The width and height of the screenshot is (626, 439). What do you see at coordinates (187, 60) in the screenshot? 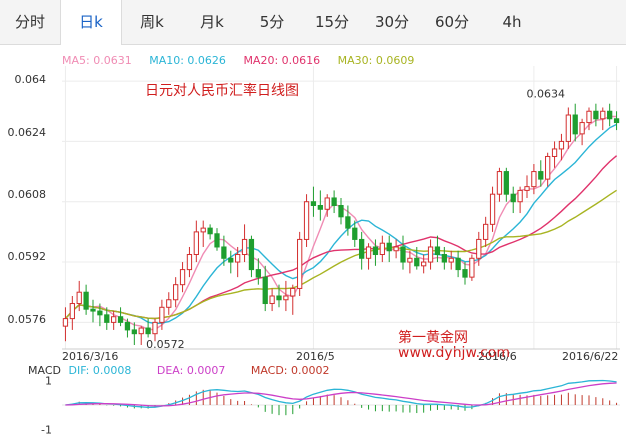
I see `ma10-label: MA10: 0.0626` at bounding box center [187, 60].